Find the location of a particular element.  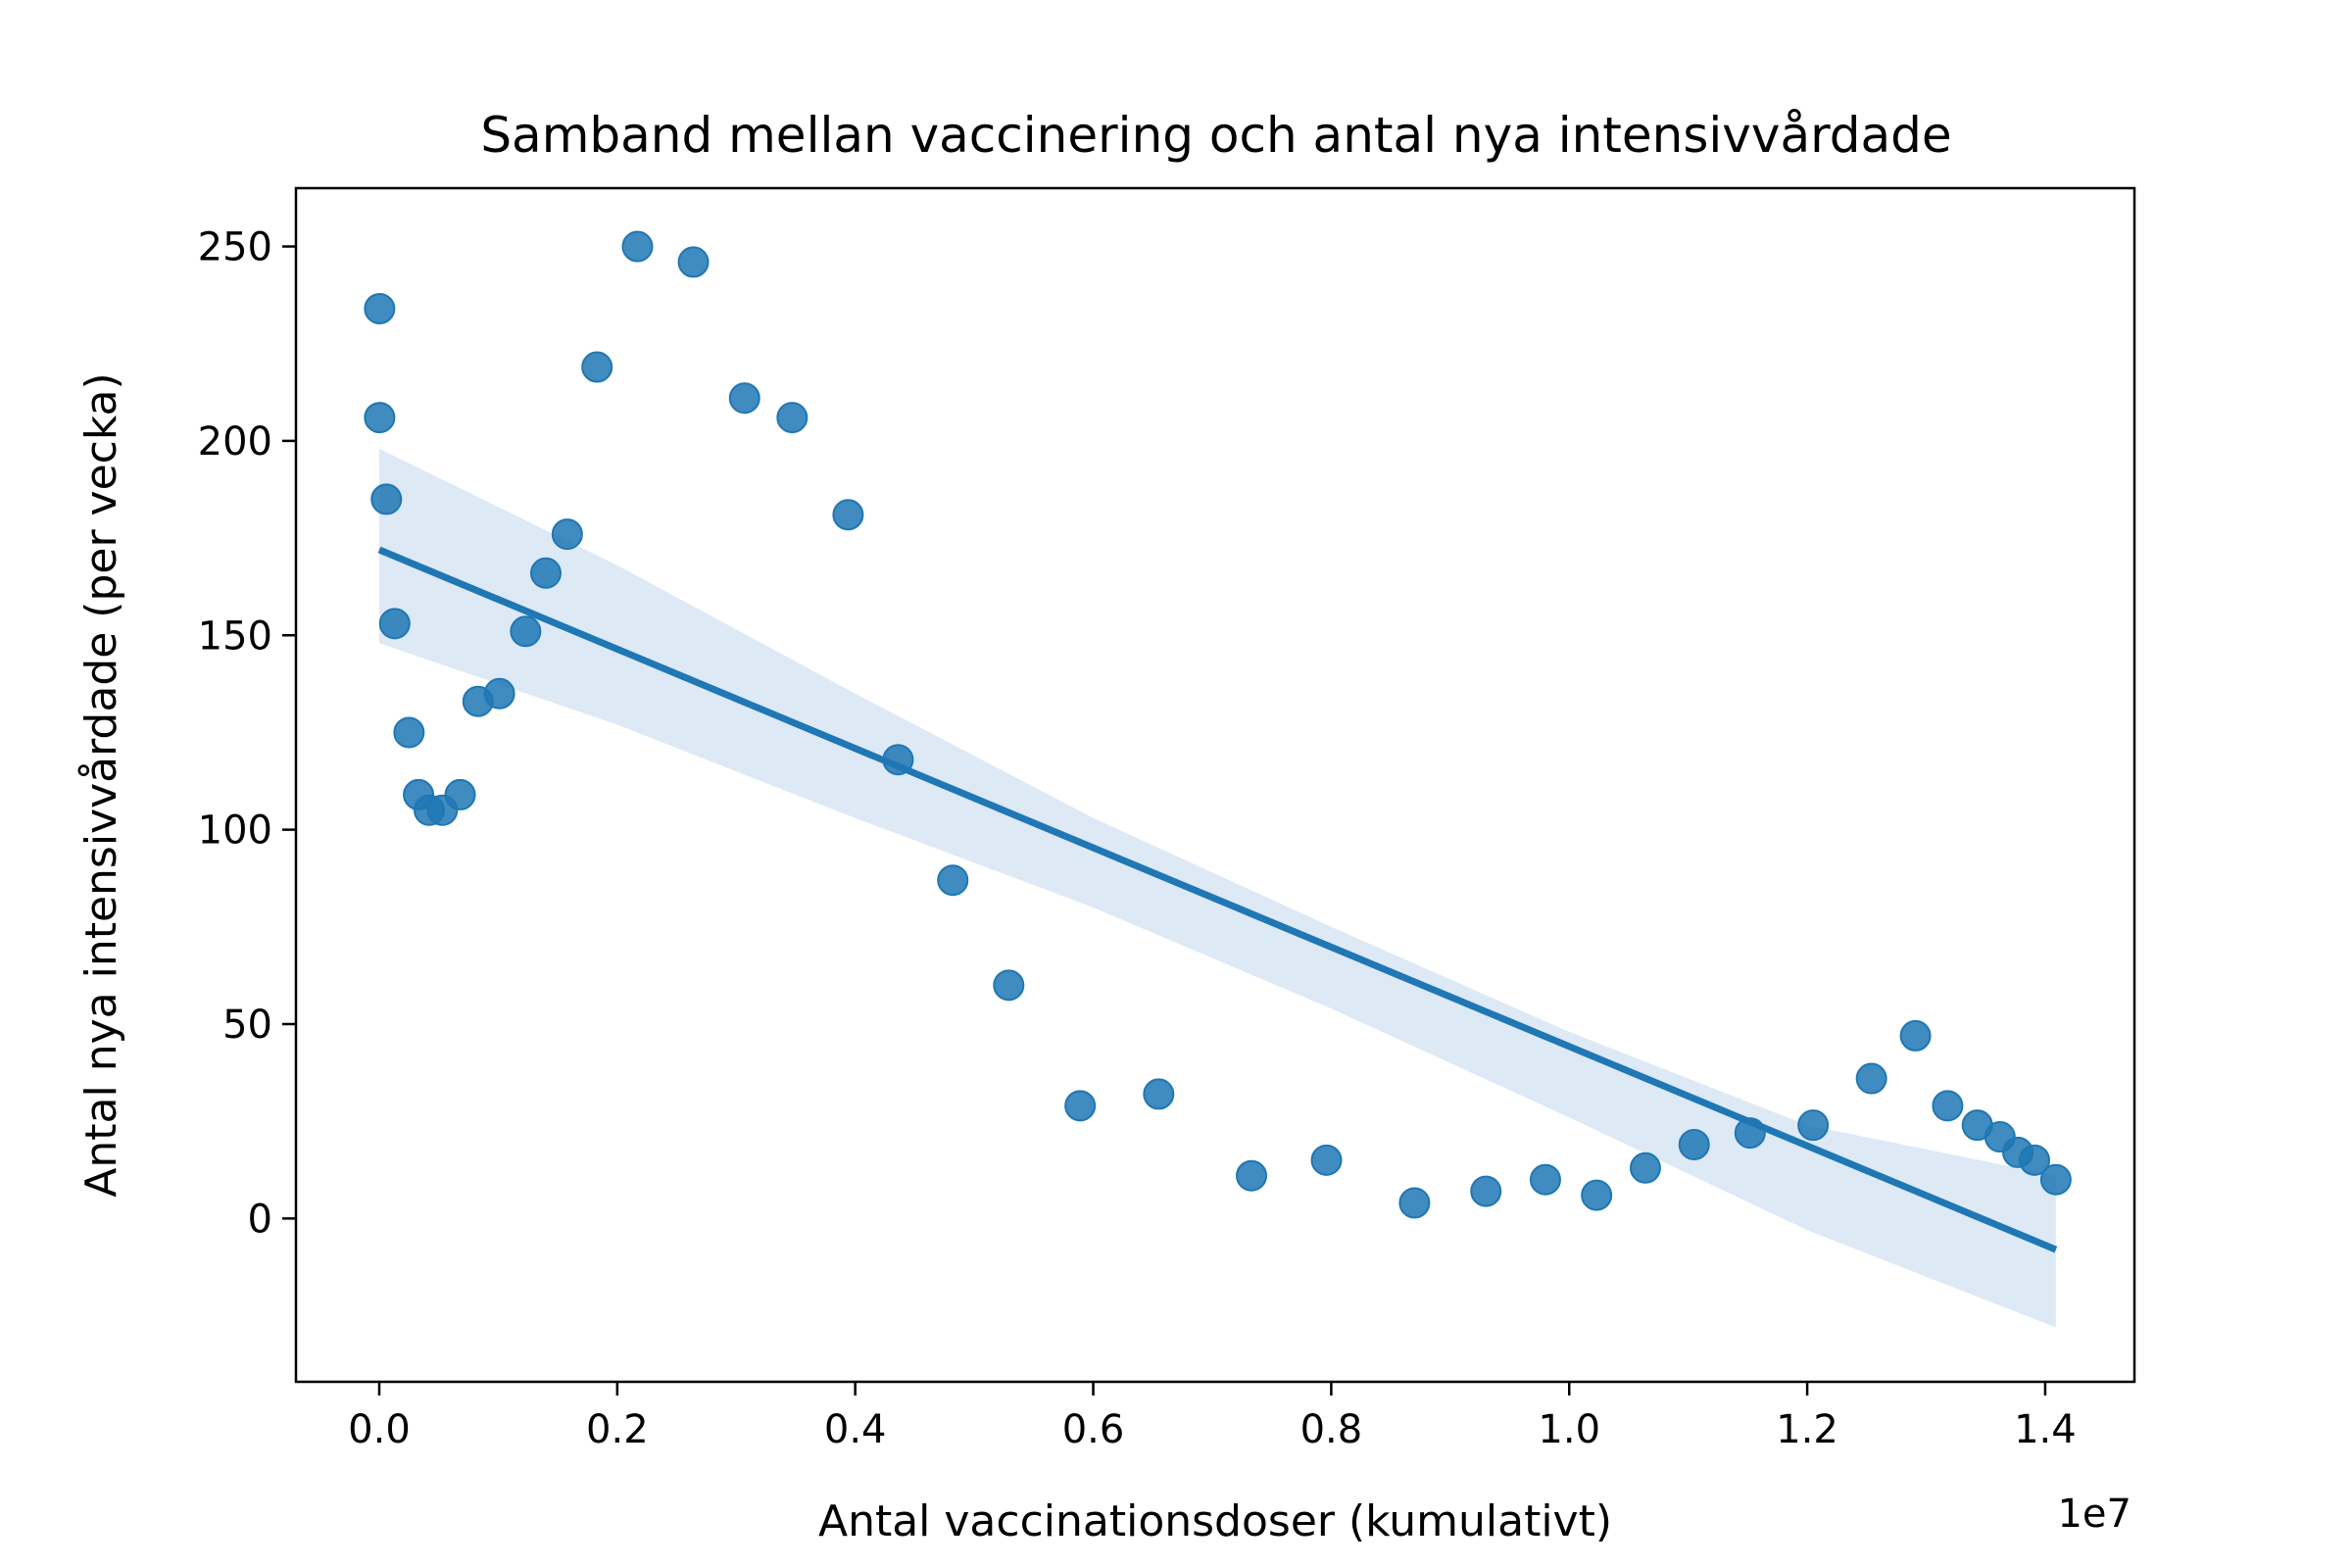

x-tick-label: 0.2 is located at coordinates (617, 1429).